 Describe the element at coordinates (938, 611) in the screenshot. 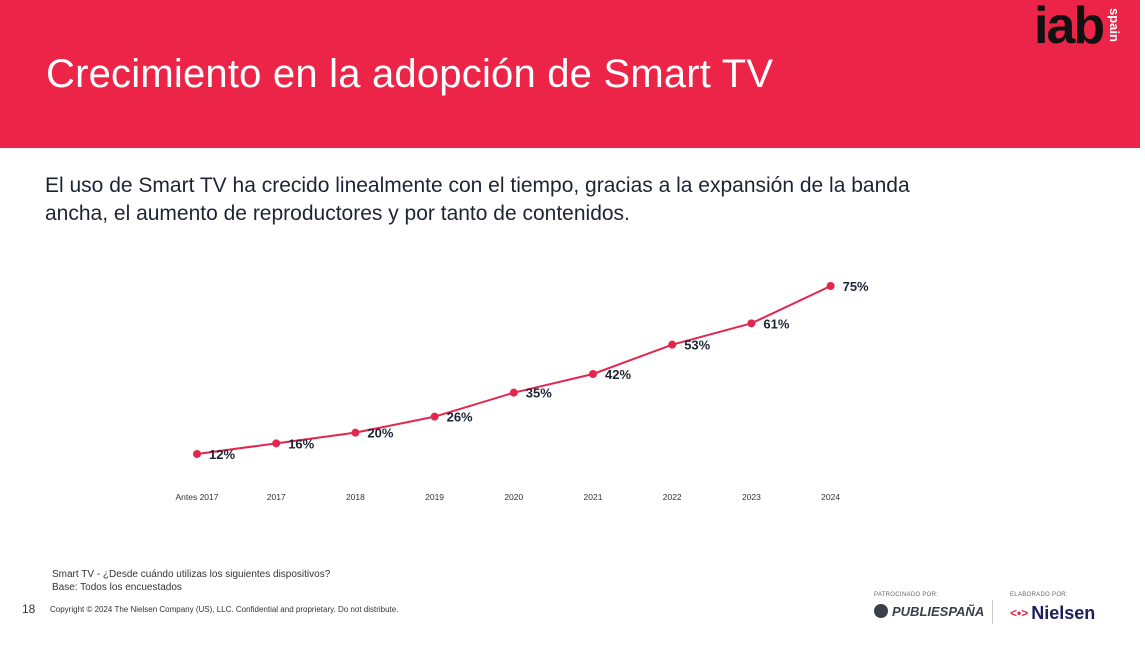

I see `sponsor-name: PUBLIESPAÑA` at that location.